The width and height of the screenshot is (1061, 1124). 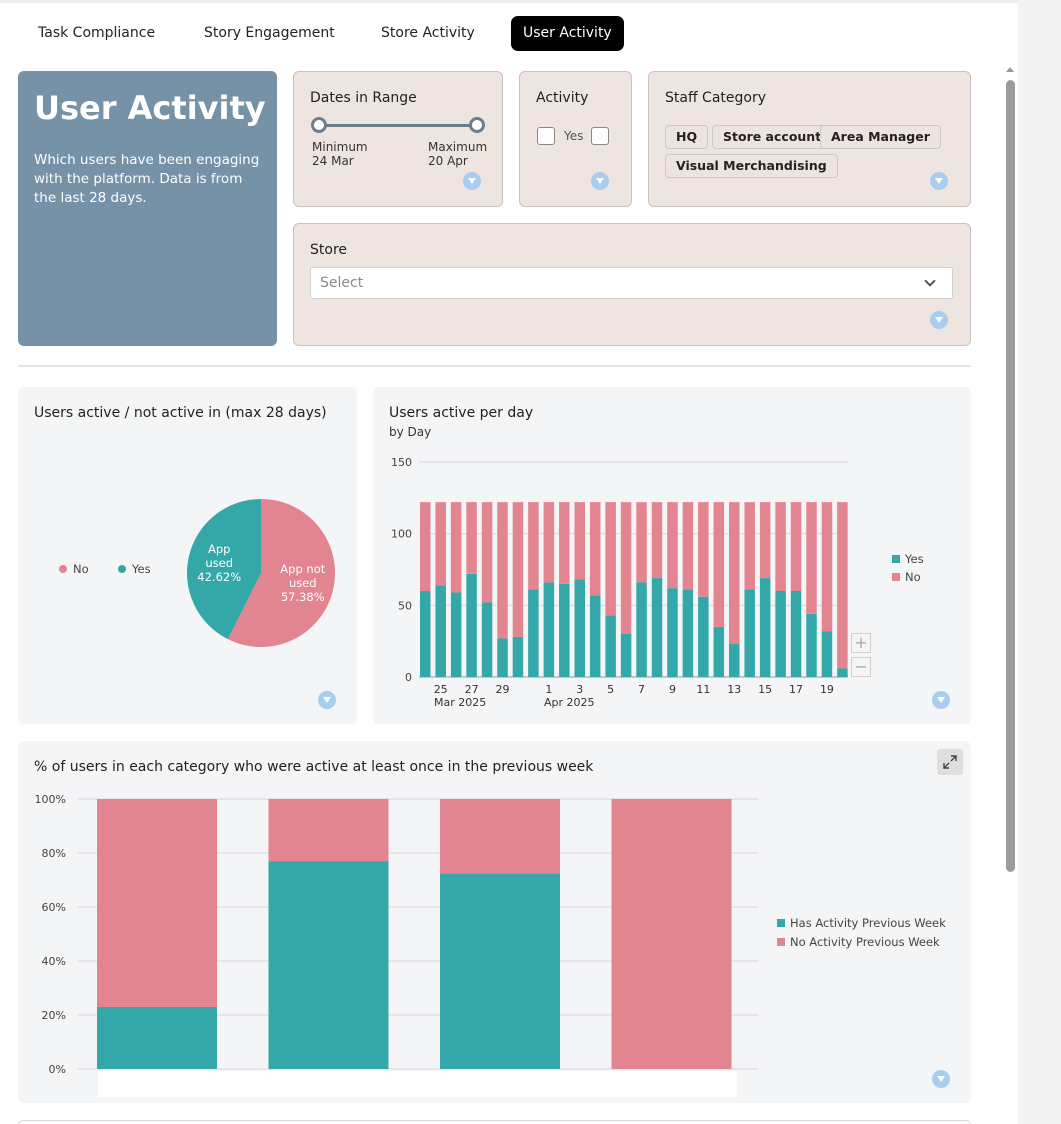 What do you see at coordinates (687, 137) in the screenshot?
I see `chip-hq: HQ` at bounding box center [687, 137].